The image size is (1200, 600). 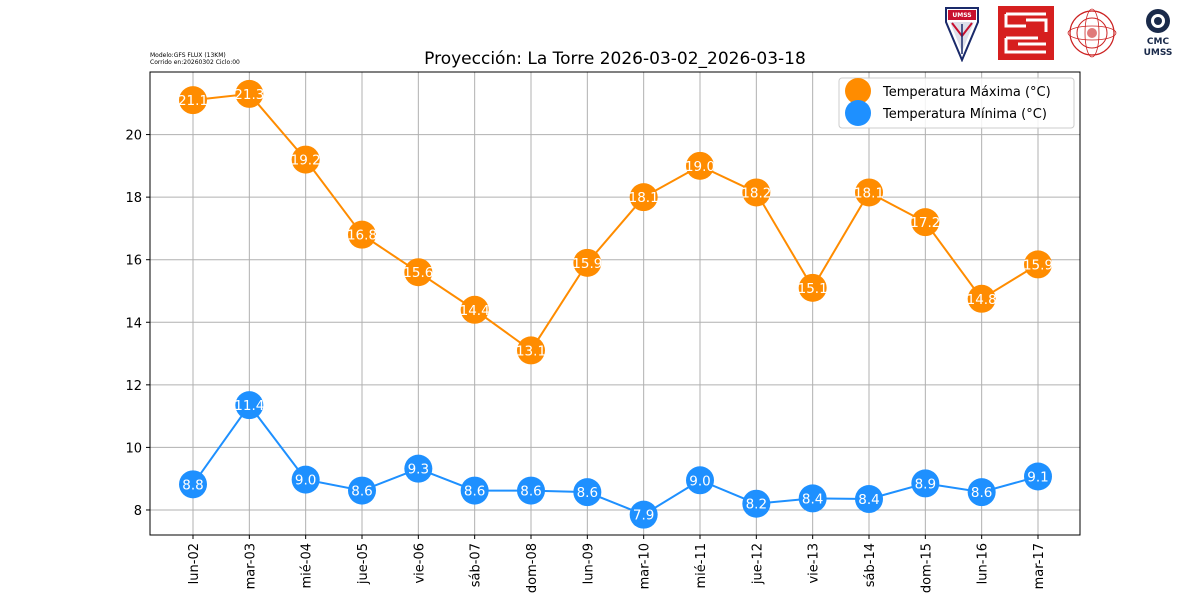 I want to click on cmc-label: CMC, so click(x=1158, y=42).